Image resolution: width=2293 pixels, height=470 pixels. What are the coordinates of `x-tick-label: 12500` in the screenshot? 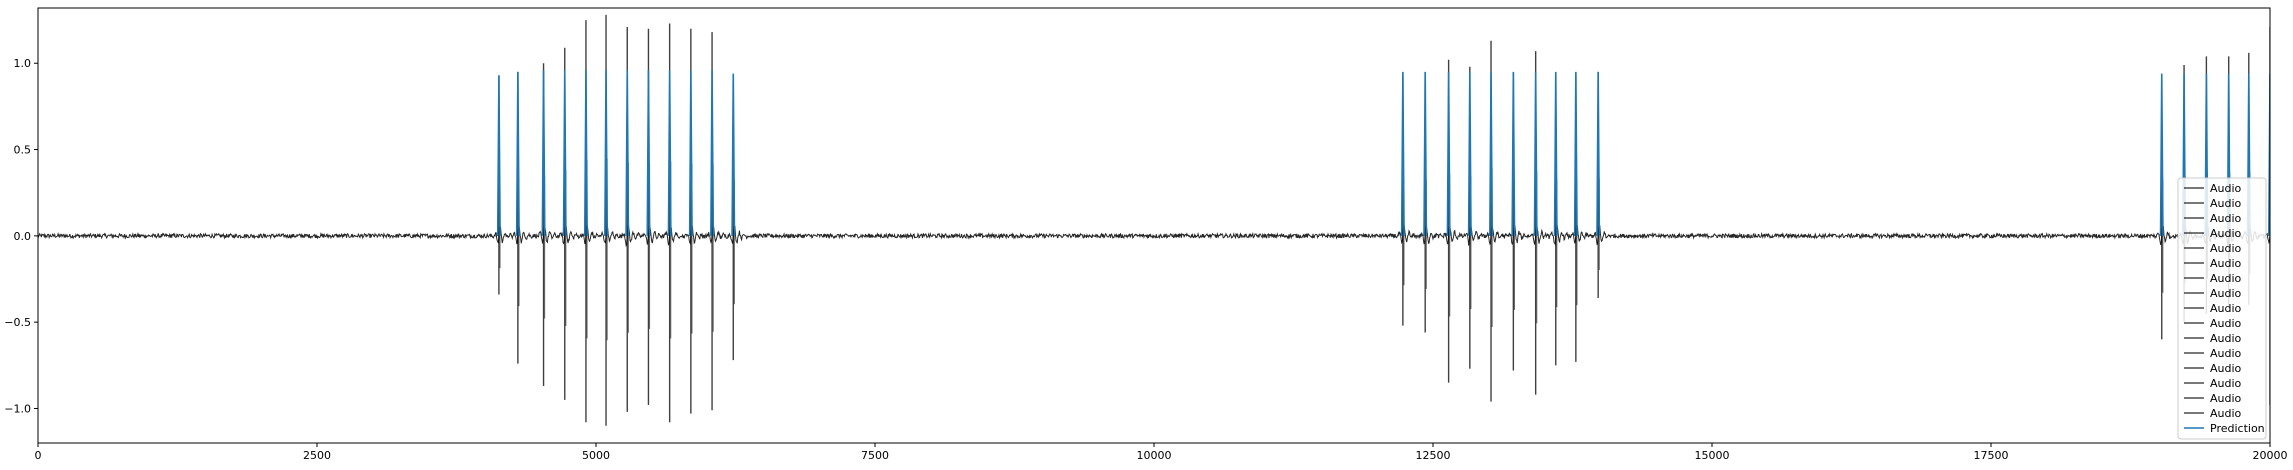 It's located at (1433, 455).